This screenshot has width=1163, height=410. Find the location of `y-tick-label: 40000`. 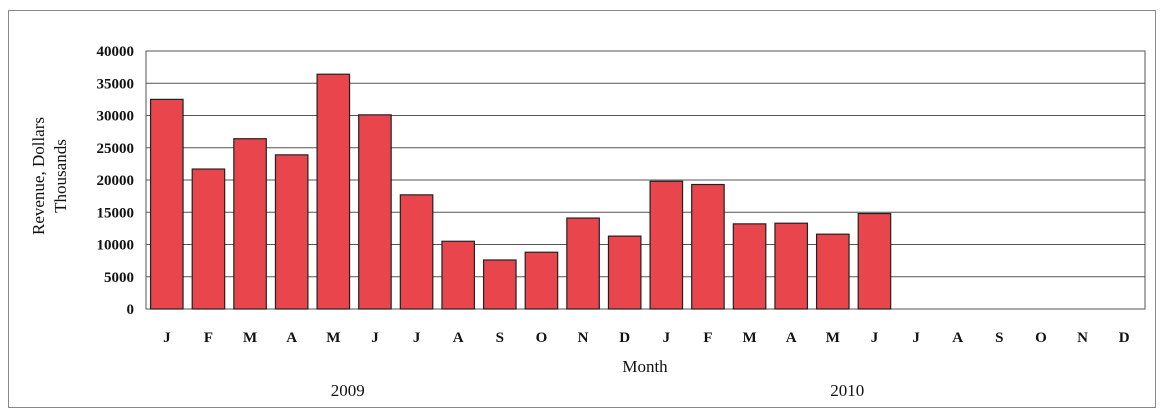

y-tick-label: 40000 is located at coordinates (116, 52).